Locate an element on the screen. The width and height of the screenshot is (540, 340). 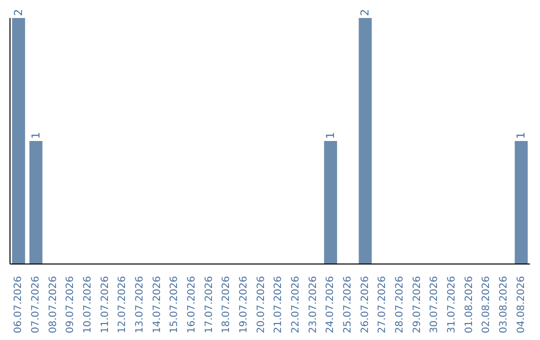
x-tick-label: 26.07.2026 is located at coordinates (365, 305).